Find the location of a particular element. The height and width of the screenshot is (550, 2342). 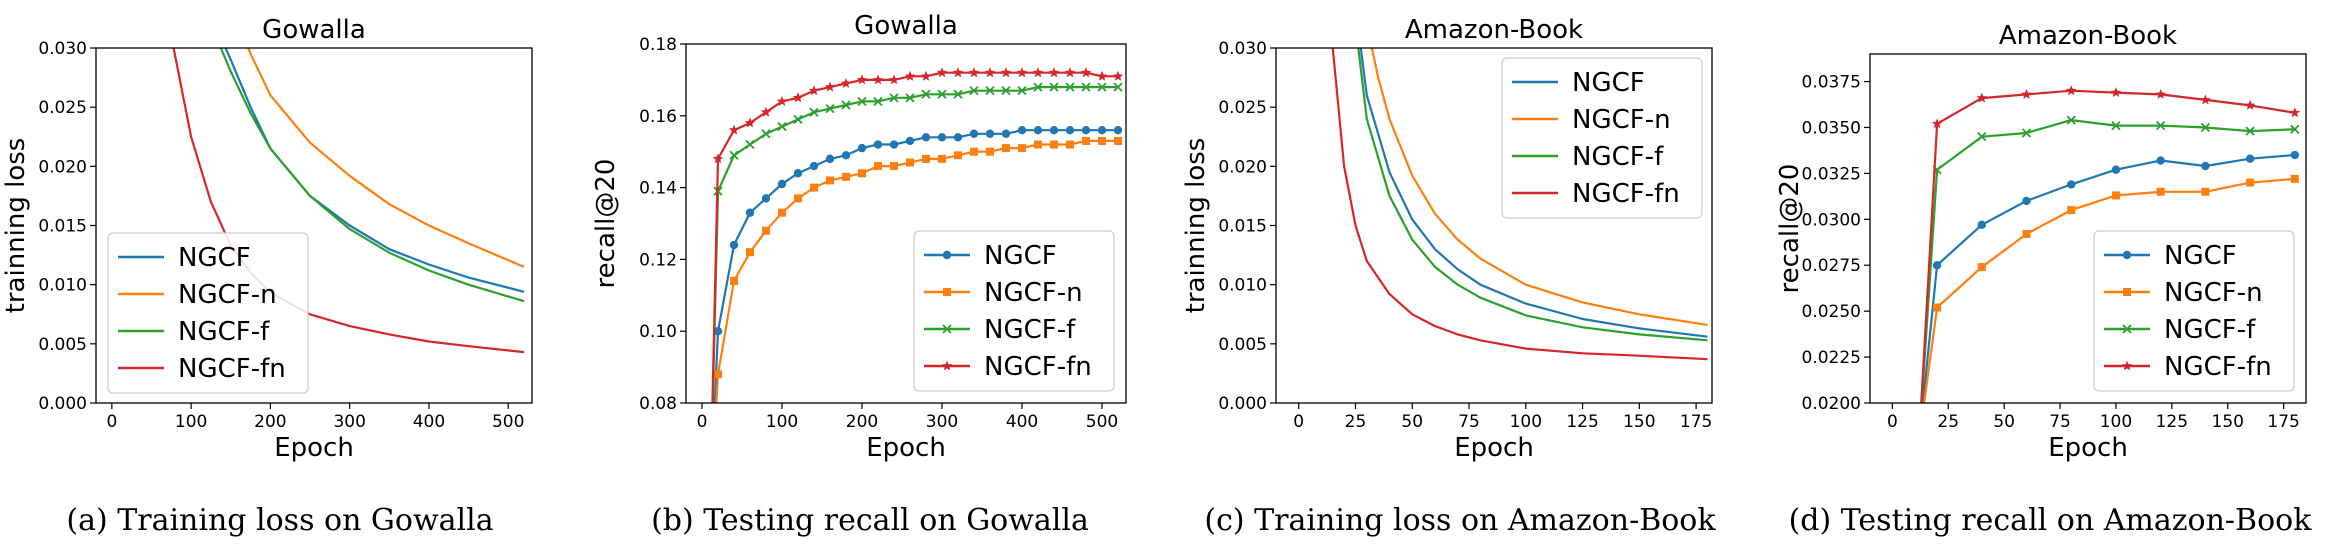

legend-label: NGCF-n is located at coordinates (227, 295).